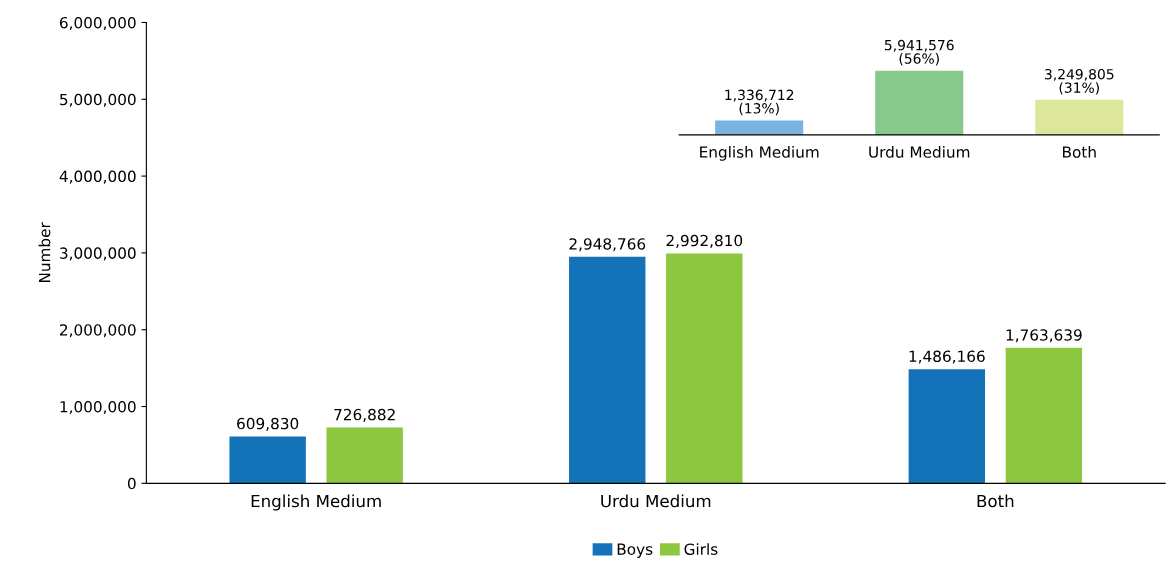 This screenshot has width=1171, height=562. What do you see at coordinates (607, 245) in the screenshot?
I see `data-label: 2,948,766` at bounding box center [607, 245].